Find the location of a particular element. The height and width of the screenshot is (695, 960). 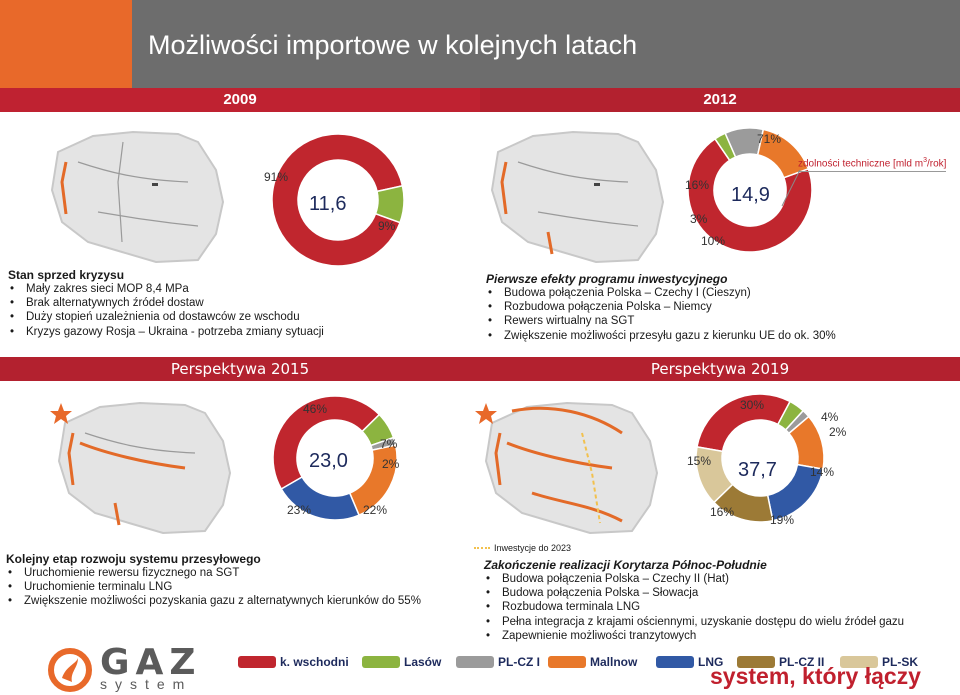

chart-2009-label-1: 91% is located at coordinates (276, 177).